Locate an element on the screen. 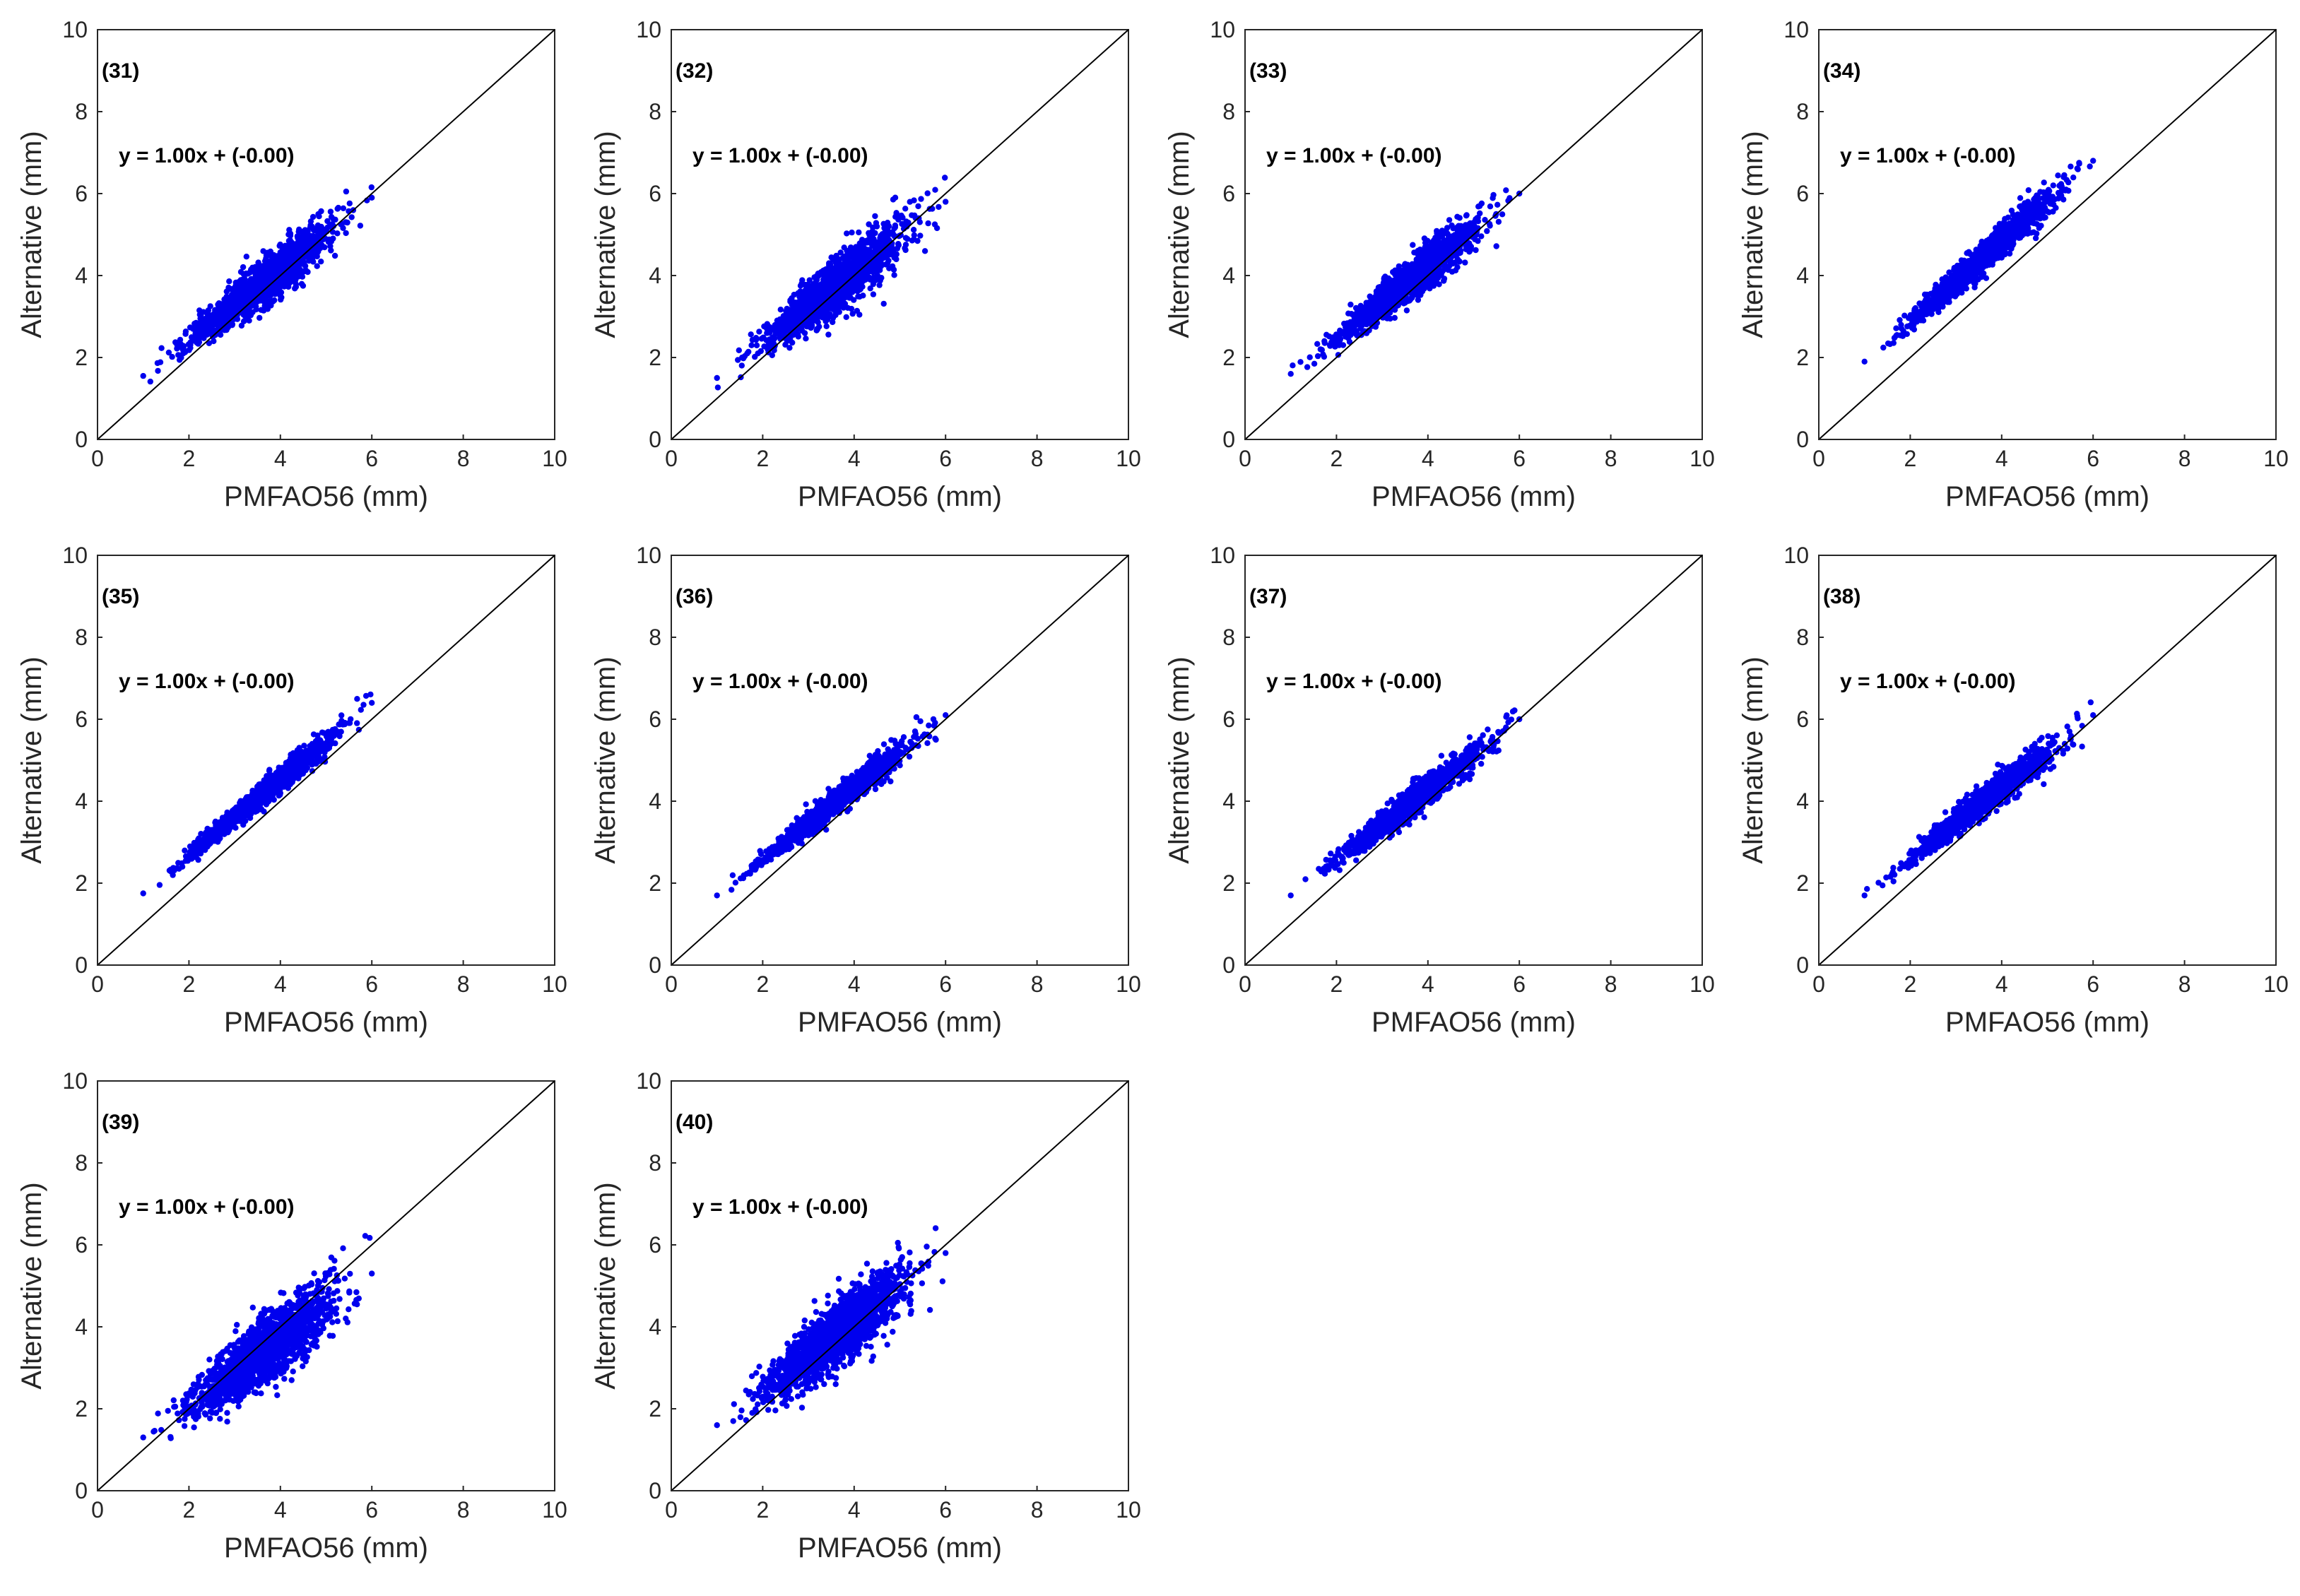 This screenshot has width=2300, height=1596. y-tick-label: 6 is located at coordinates (655, 193).